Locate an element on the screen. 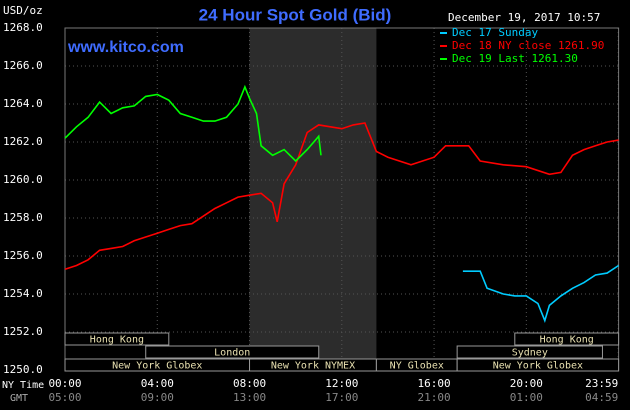 Image resolution: width=630 pixels, height=410 pixels. x-tick-label: 20:00 is located at coordinates (526, 383).